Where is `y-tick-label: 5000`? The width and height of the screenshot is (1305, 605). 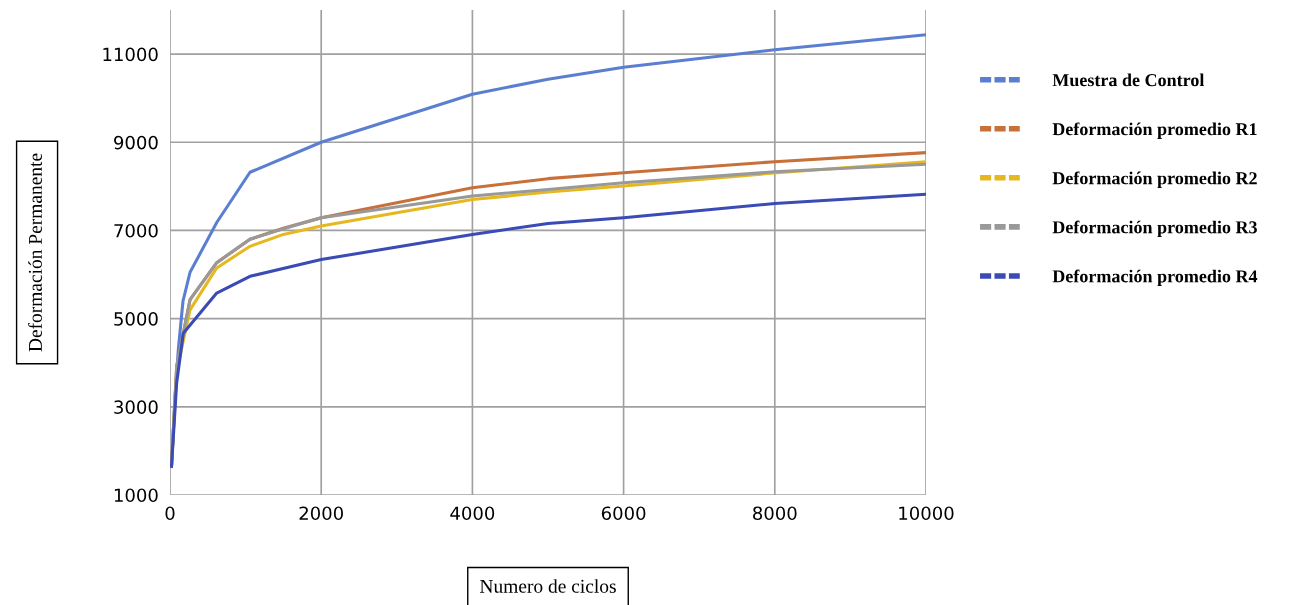
y-tick-label: 5000 is located at coordinates (136, 319).